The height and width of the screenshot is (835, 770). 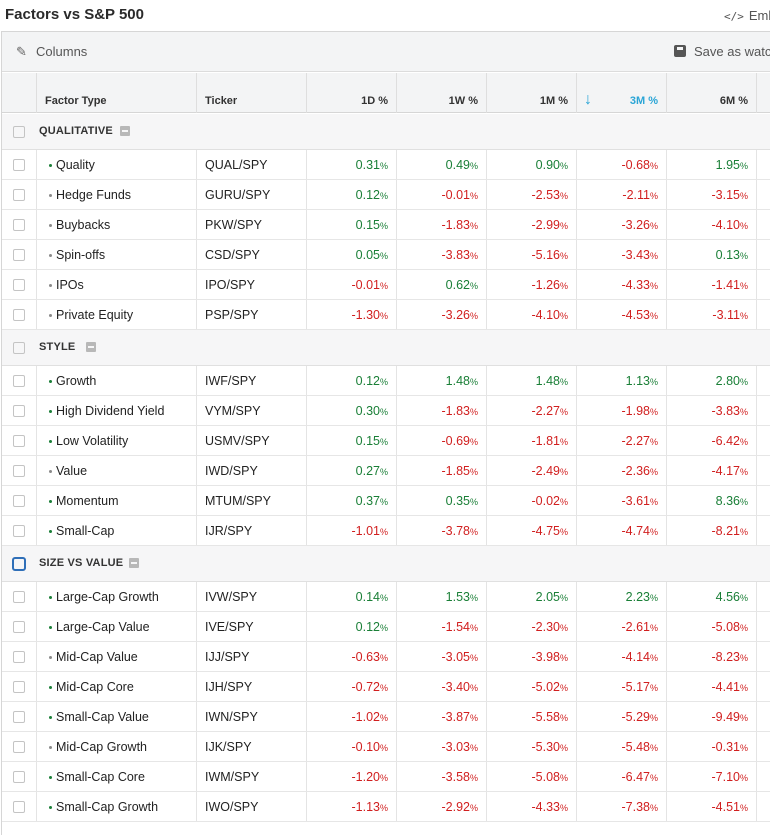 What do you see at coordinates (75, 165) in the screenshot?
I see `factor-name: Quality` at bounding box center [75, 165].